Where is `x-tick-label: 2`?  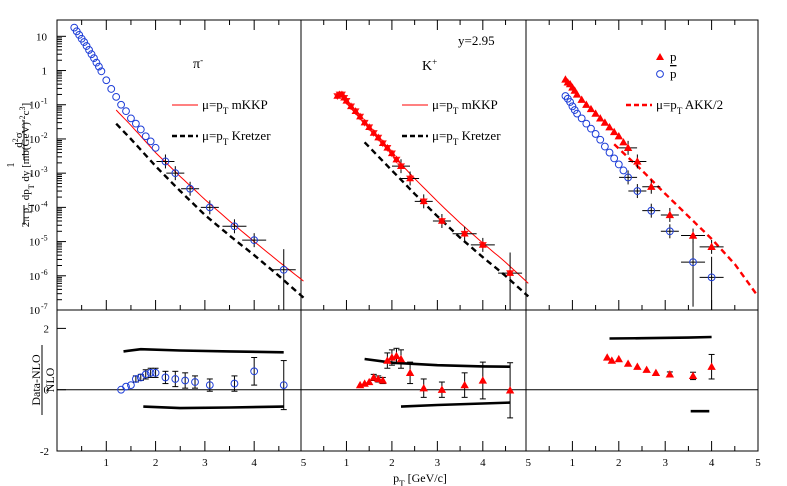 x-tick-label: 2 is located at coordinates (619, 463).